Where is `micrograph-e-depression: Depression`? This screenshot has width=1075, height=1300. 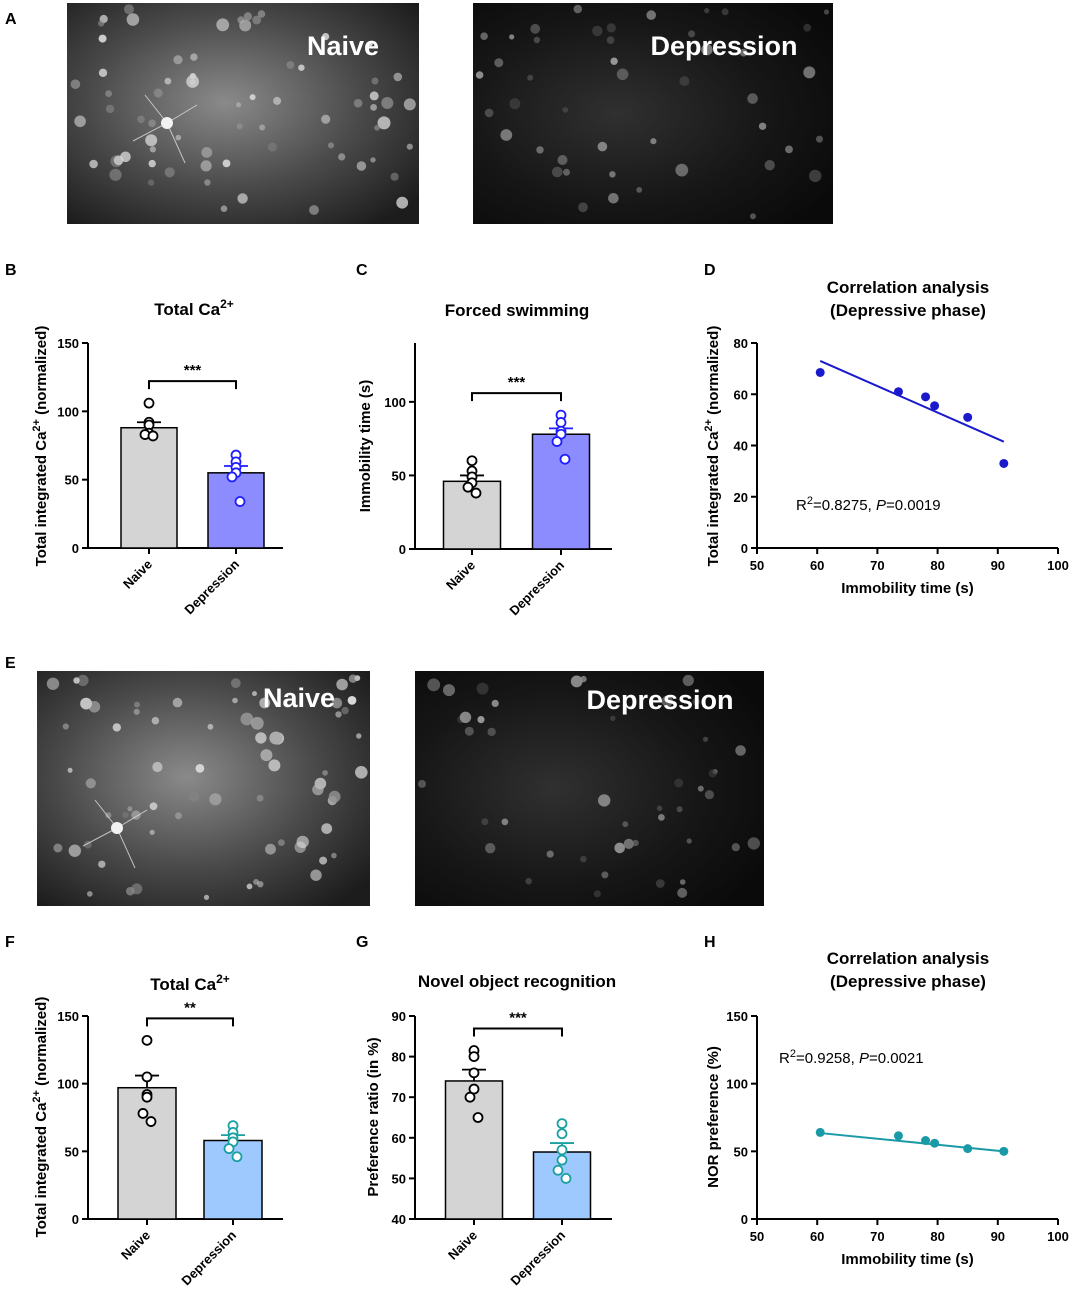
micrograph-e-depression: Depression is located at coordinates (589, 788).